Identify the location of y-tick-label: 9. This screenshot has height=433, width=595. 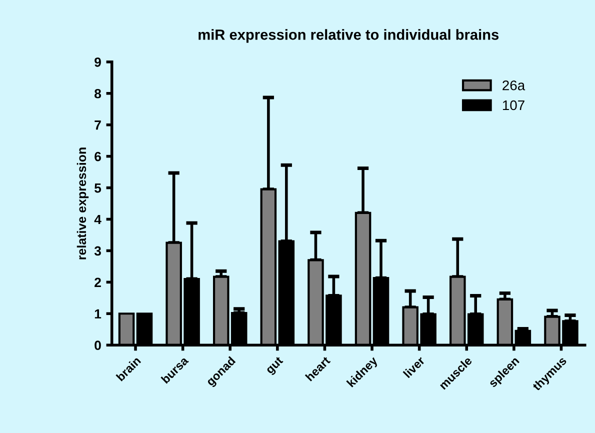
(97, 62).